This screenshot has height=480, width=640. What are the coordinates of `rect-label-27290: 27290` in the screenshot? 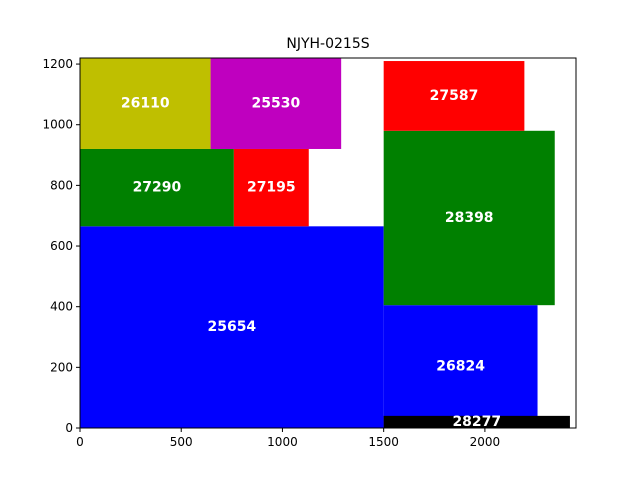 It's located at (157, 188).